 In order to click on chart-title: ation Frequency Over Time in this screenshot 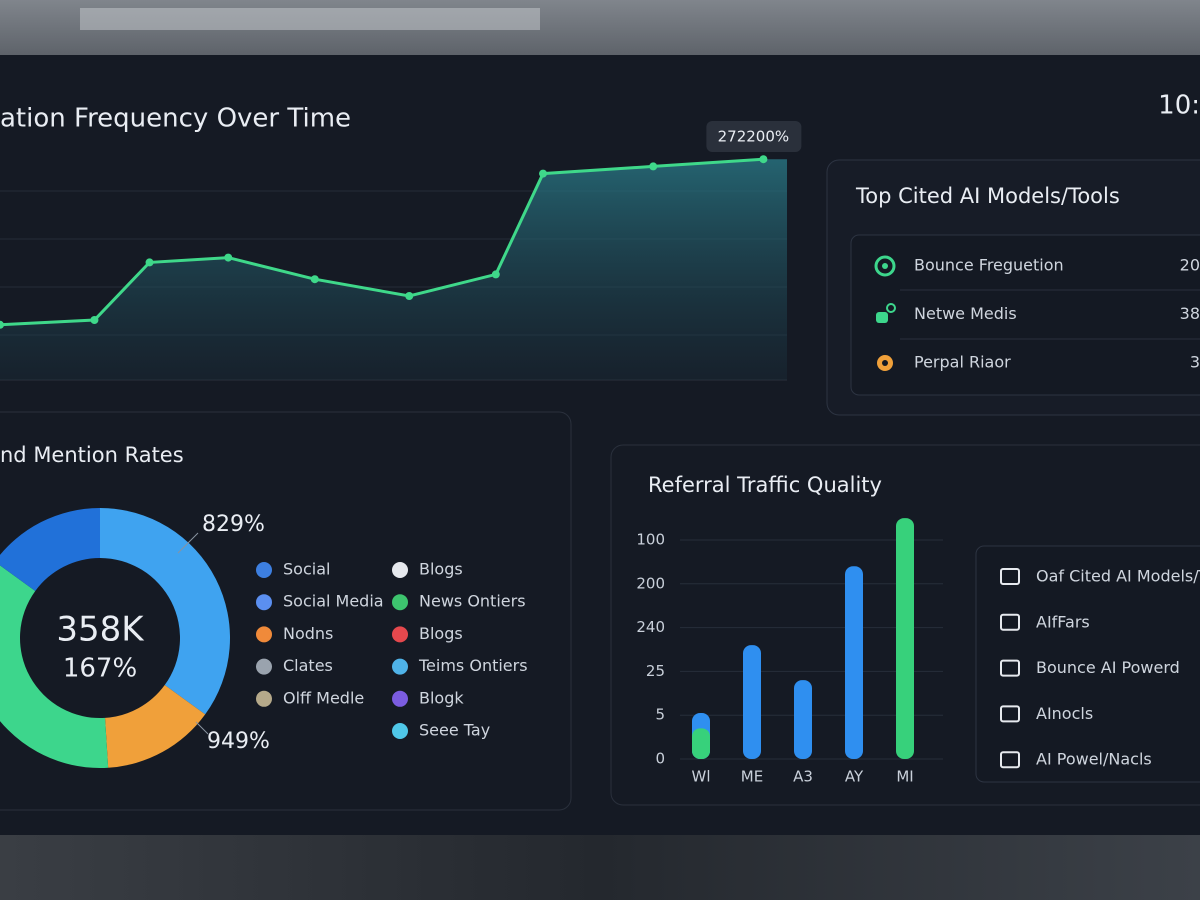, I will do `click(175, 119)`.